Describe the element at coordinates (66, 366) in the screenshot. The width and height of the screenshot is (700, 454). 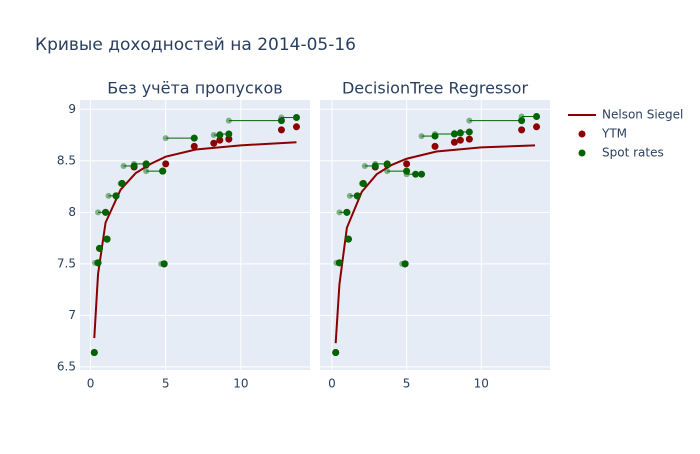
I see `y-tick-label: 6.5` at that location.